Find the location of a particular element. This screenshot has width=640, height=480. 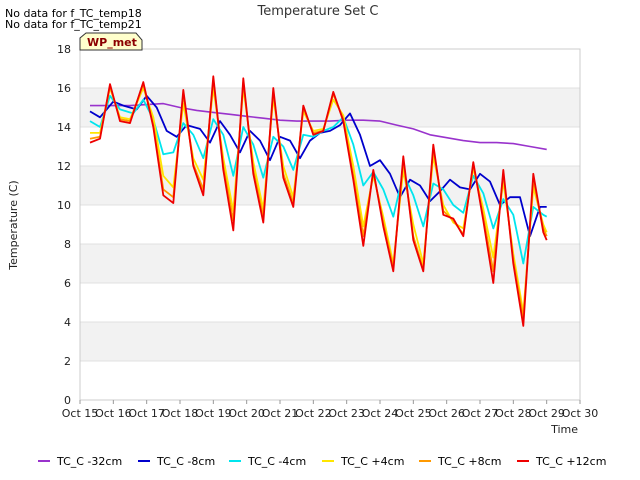

y-tick-label: 18 is located at coordinates (64, 49).